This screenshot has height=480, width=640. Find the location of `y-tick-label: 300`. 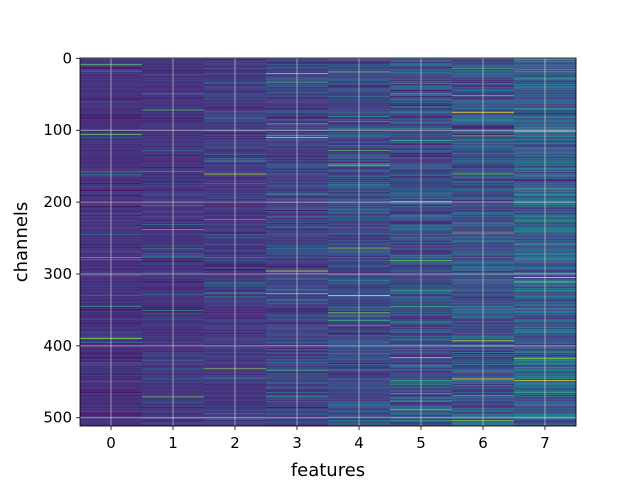

y-tick-label: 300 is located at coordinates (57, 274).